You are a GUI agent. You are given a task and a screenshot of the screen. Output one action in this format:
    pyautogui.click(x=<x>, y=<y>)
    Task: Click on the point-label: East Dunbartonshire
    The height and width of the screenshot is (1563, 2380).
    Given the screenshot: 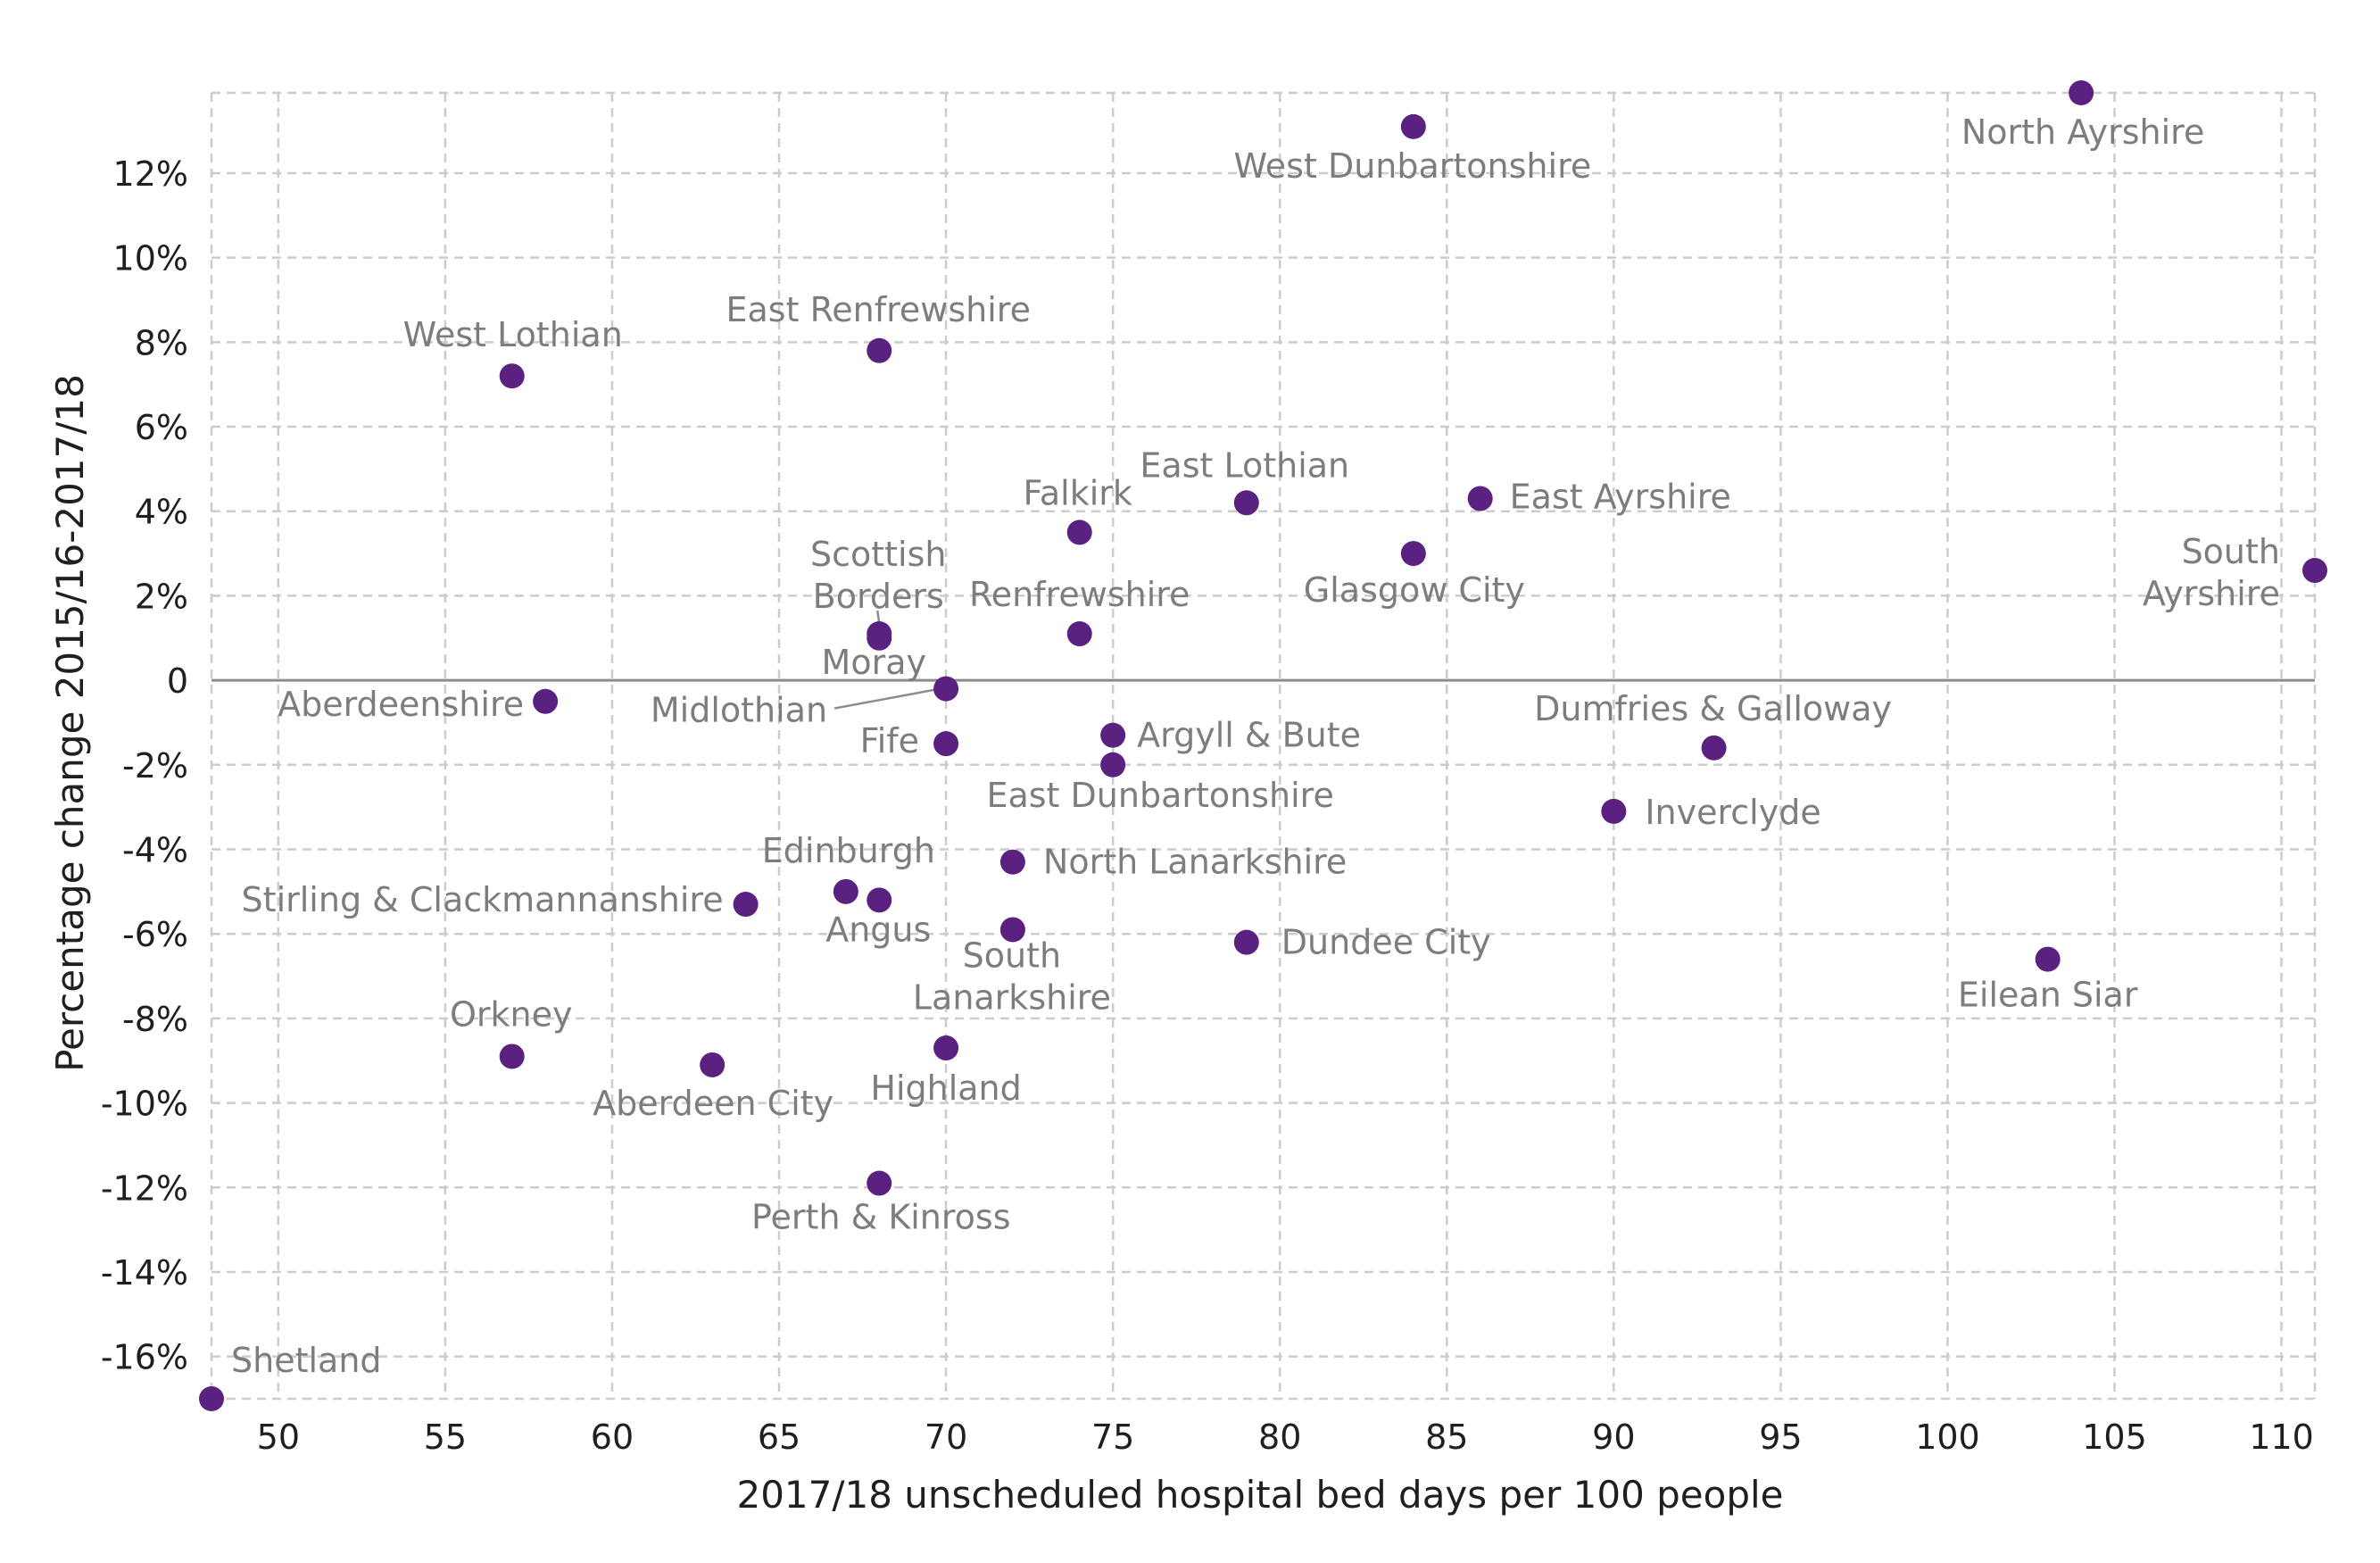 What is the action you would take?
    pyautogui.click(x=1159, y=795)
    